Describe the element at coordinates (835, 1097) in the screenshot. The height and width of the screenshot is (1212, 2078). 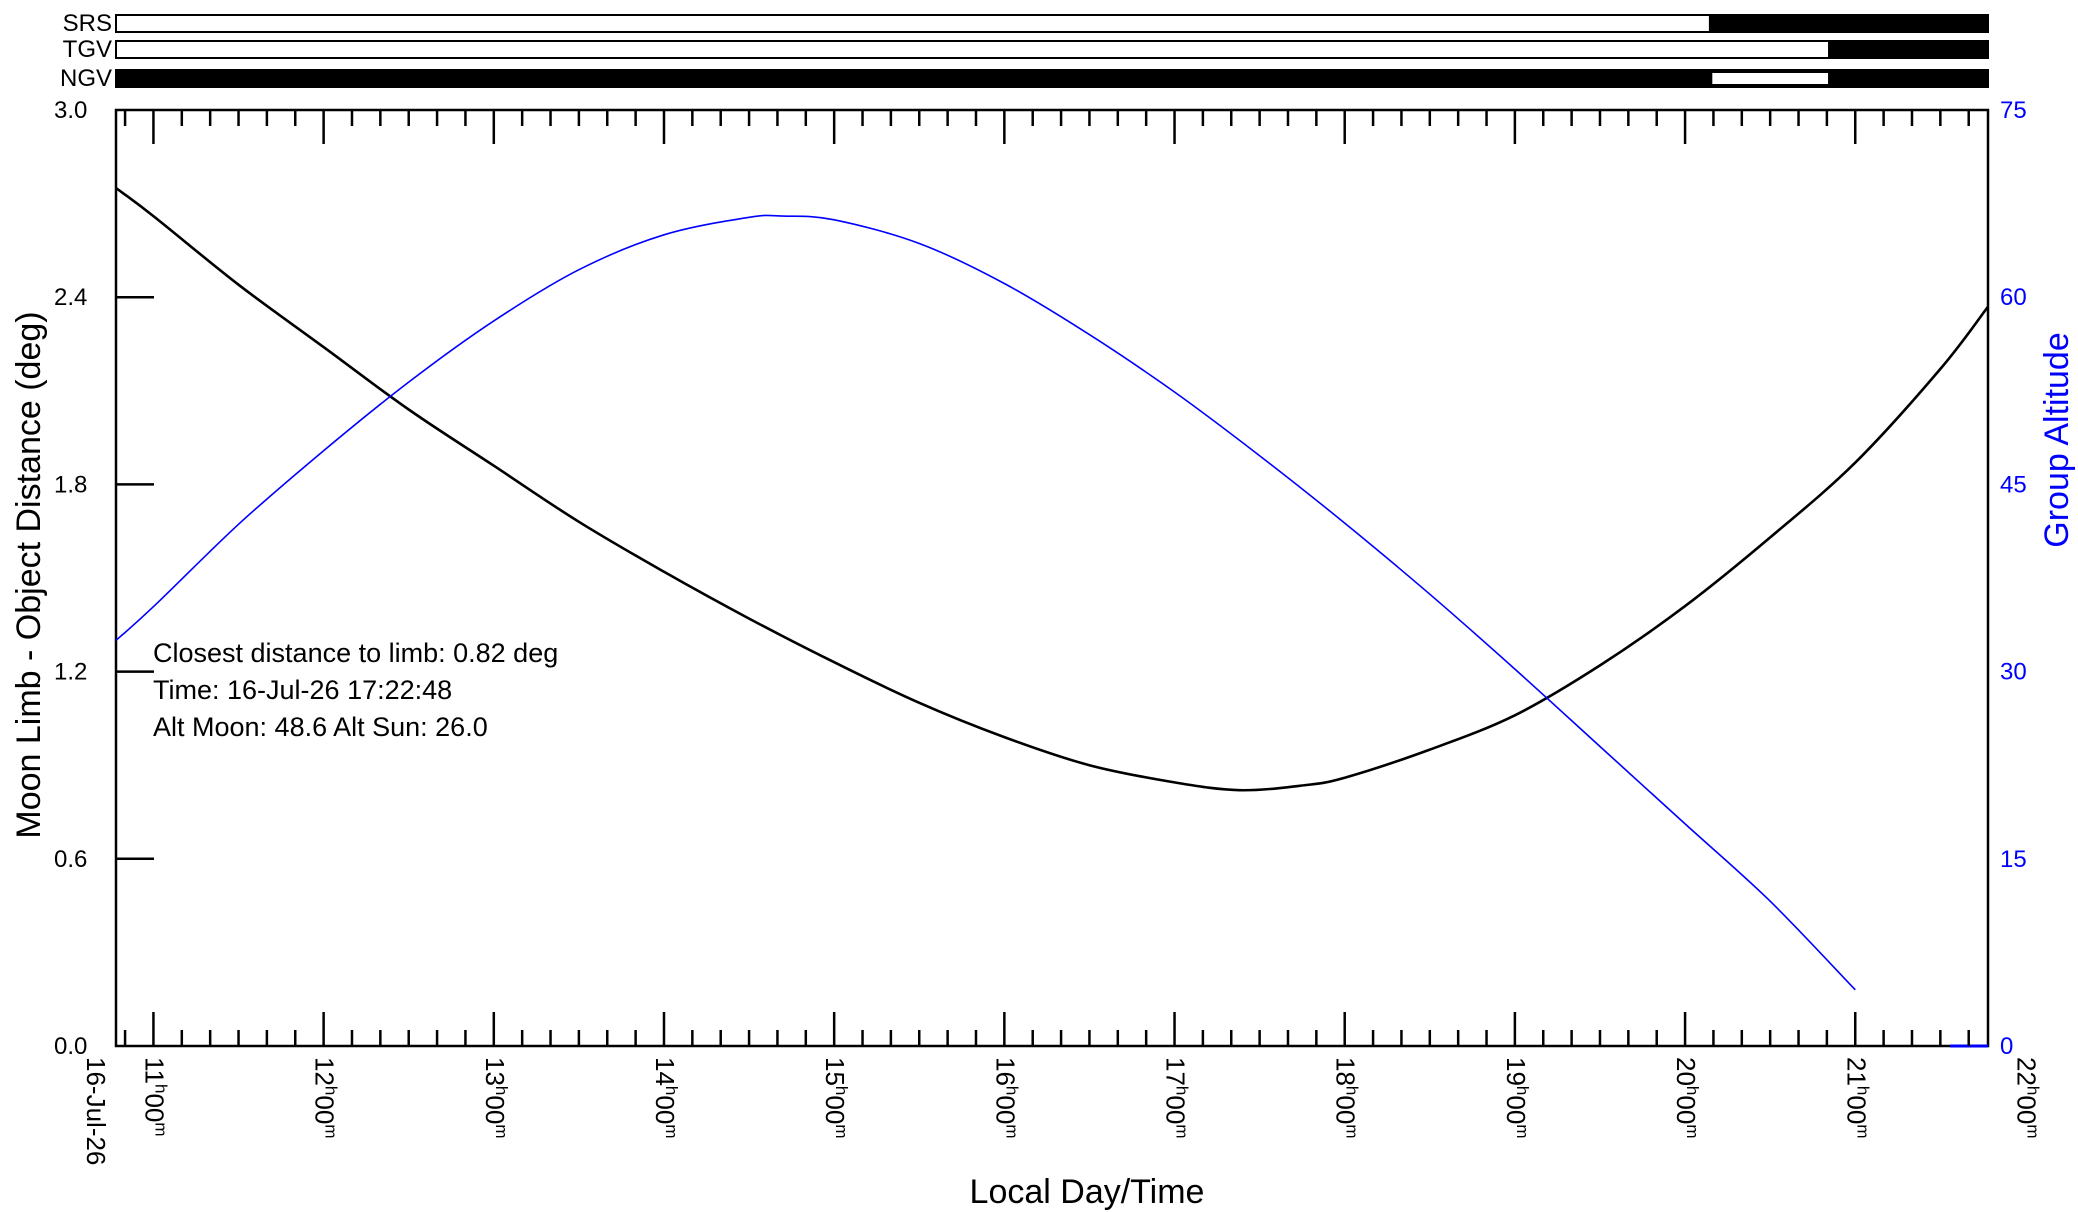
I see `x-tick-label: 15h00m` at that location.